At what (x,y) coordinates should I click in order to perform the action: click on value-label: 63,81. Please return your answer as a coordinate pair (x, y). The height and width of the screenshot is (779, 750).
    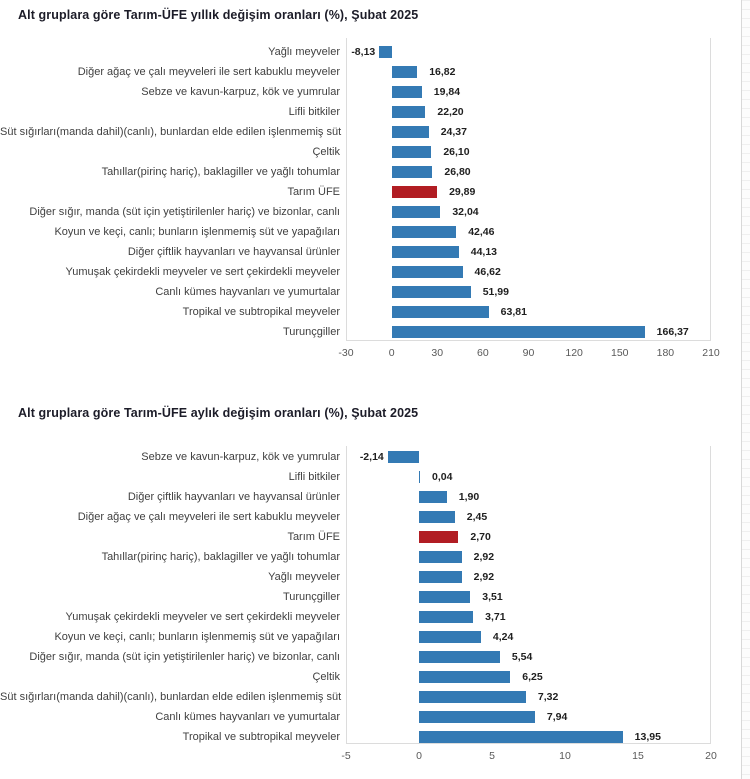
    Looking at the image, I should click on (513, 312).